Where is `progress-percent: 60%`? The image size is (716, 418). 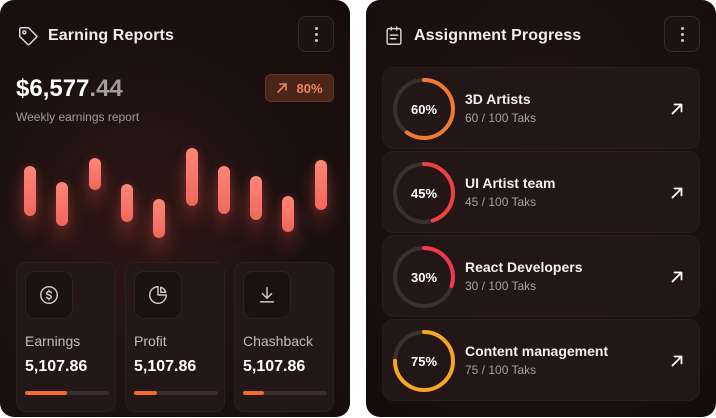
progress-percent: 60% is located at coordinates (424, 109).